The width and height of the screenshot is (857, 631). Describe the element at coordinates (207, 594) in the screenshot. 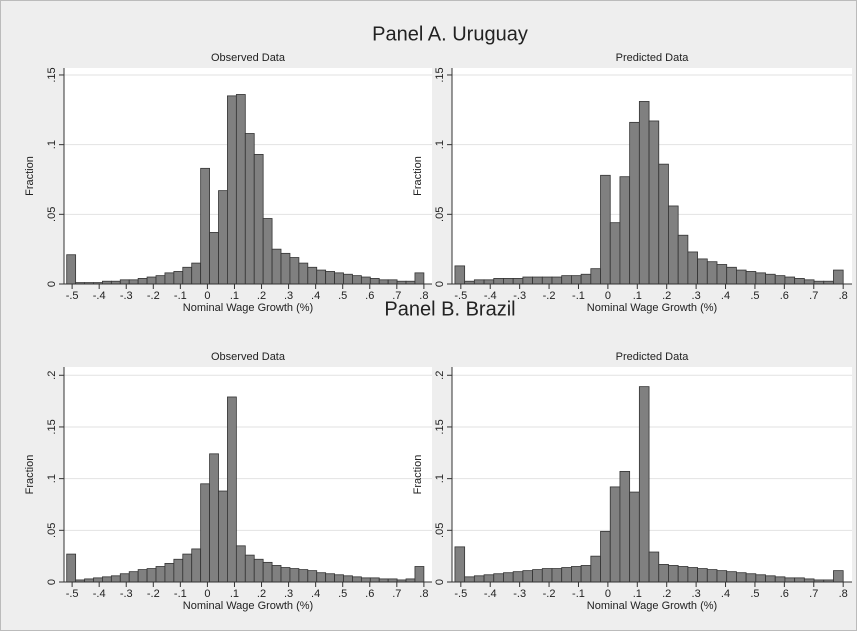

I see `x-tick-label: 0` at that location.